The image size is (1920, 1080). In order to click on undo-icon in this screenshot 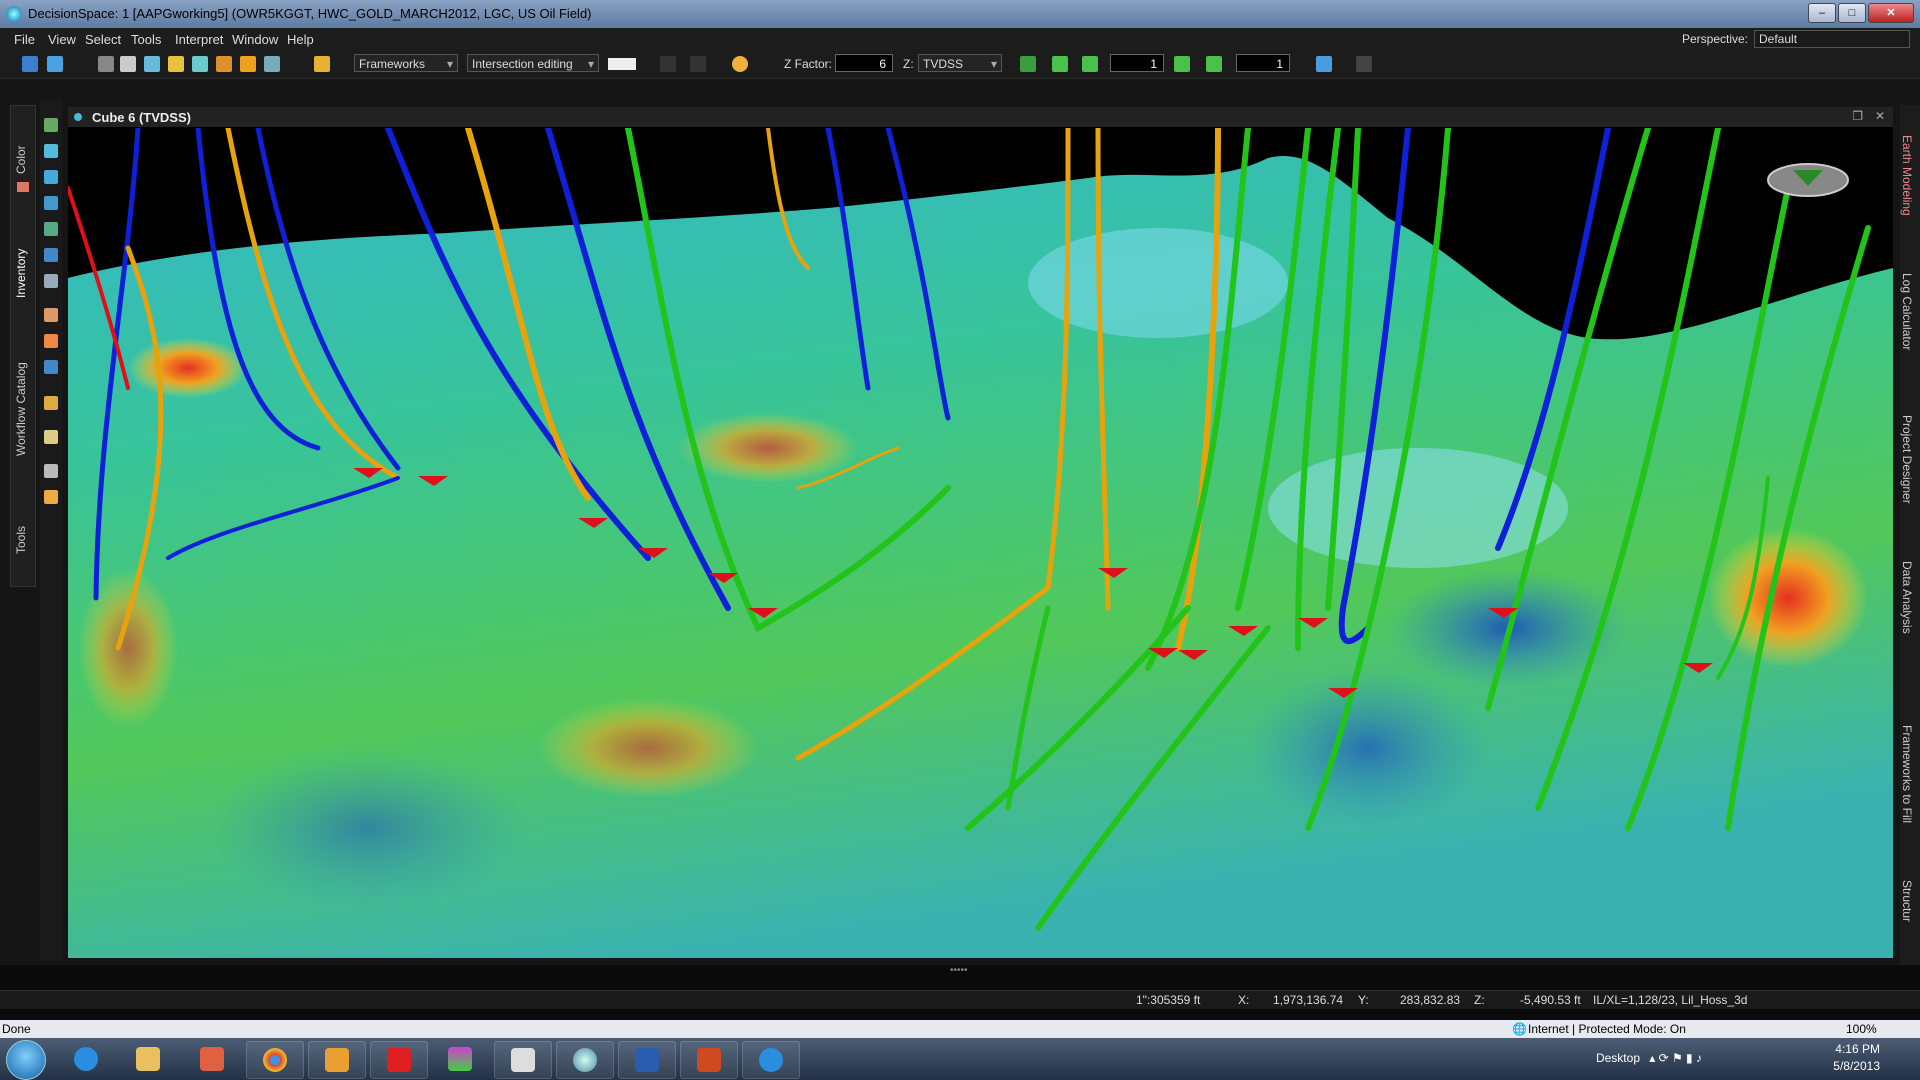, I will do `click(668, 64)`.